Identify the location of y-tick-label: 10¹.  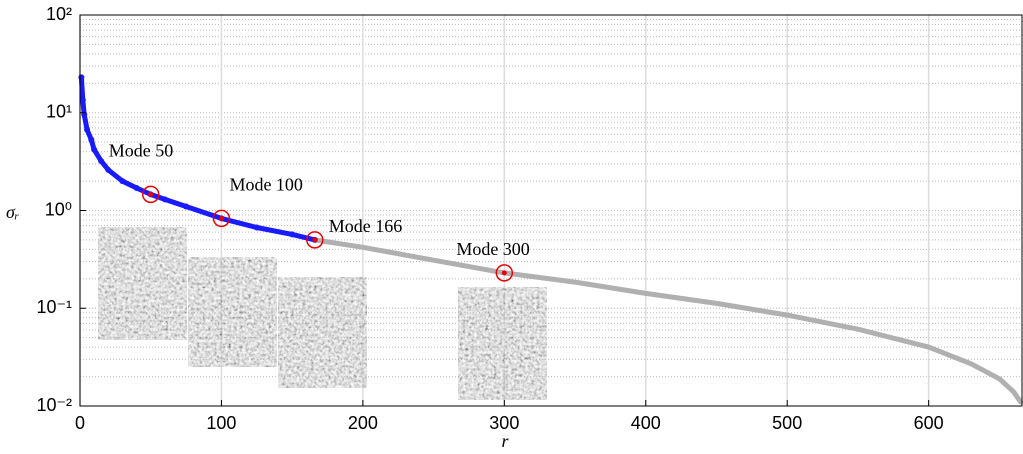
(59, 112).